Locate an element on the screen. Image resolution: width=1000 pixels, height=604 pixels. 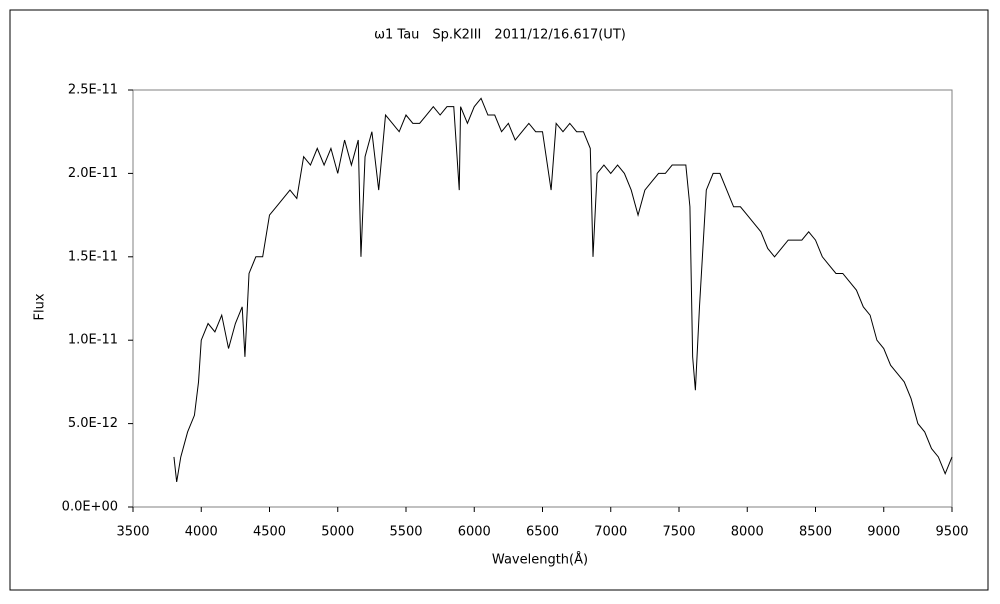
x-tick-label: 3500 is located at coordinates (132, 532).